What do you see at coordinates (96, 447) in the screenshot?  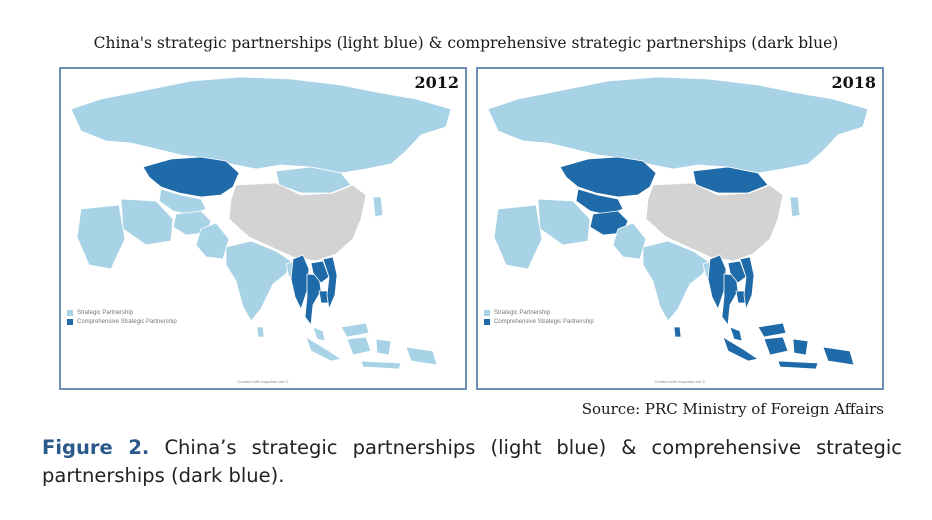 I see `figure-label: Figure 2.` at bounding box center [96, 447].